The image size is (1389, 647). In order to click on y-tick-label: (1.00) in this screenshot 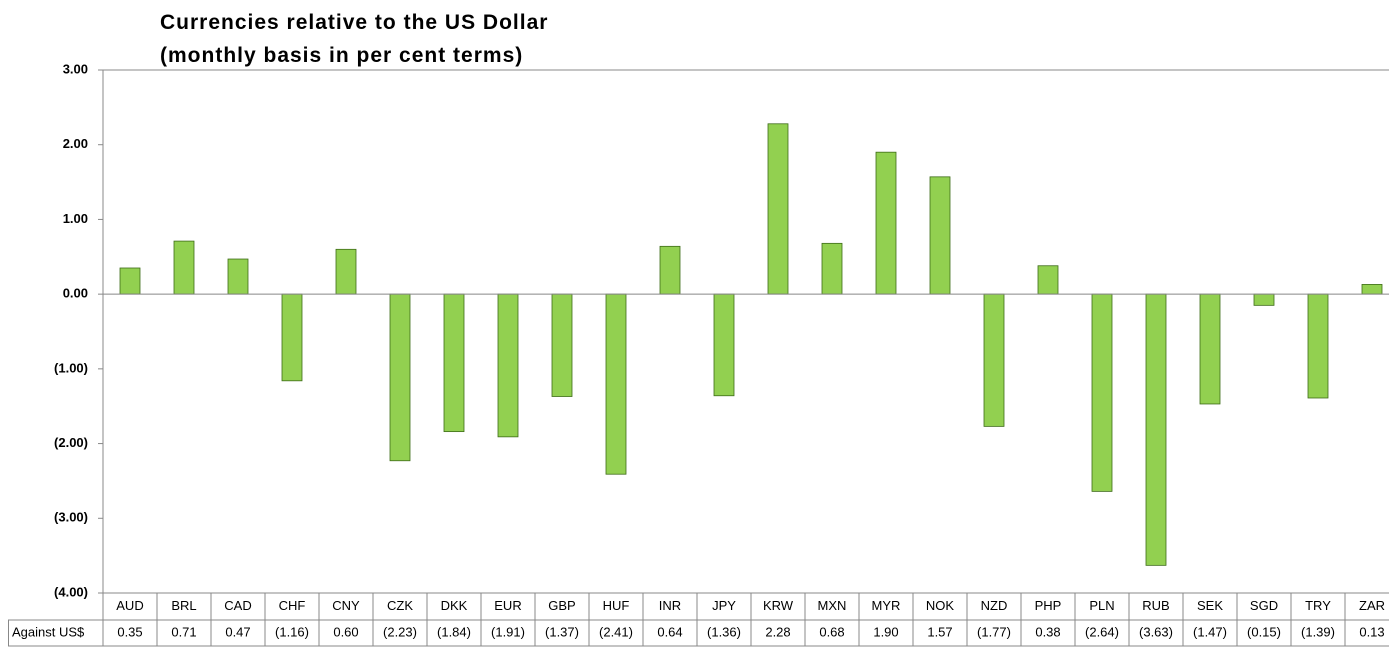, I will do `click(71, 367)`.